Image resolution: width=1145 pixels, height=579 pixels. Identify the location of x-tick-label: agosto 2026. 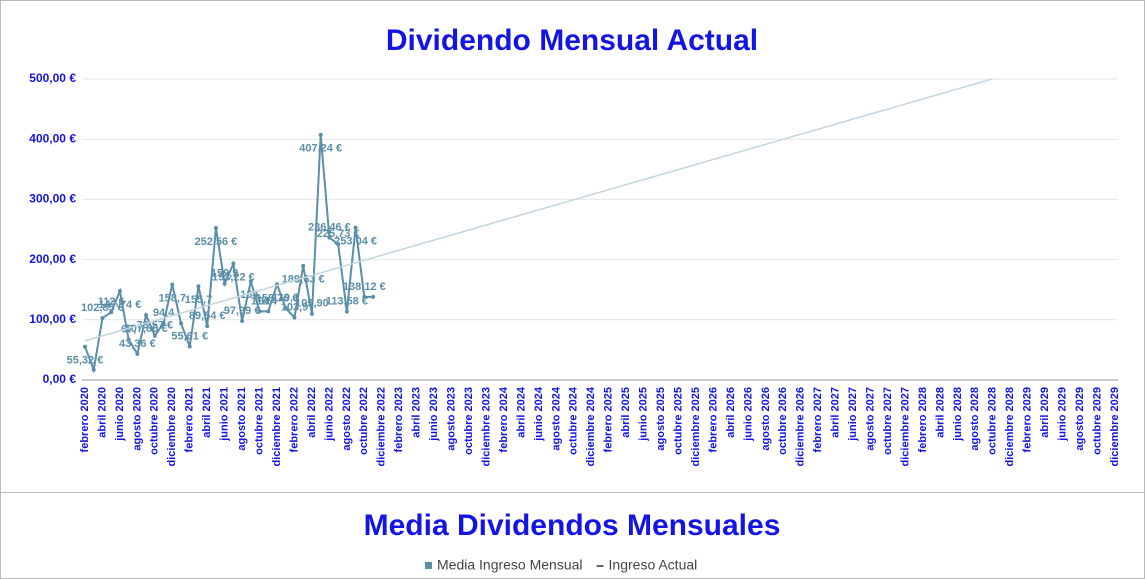
(766, 419).